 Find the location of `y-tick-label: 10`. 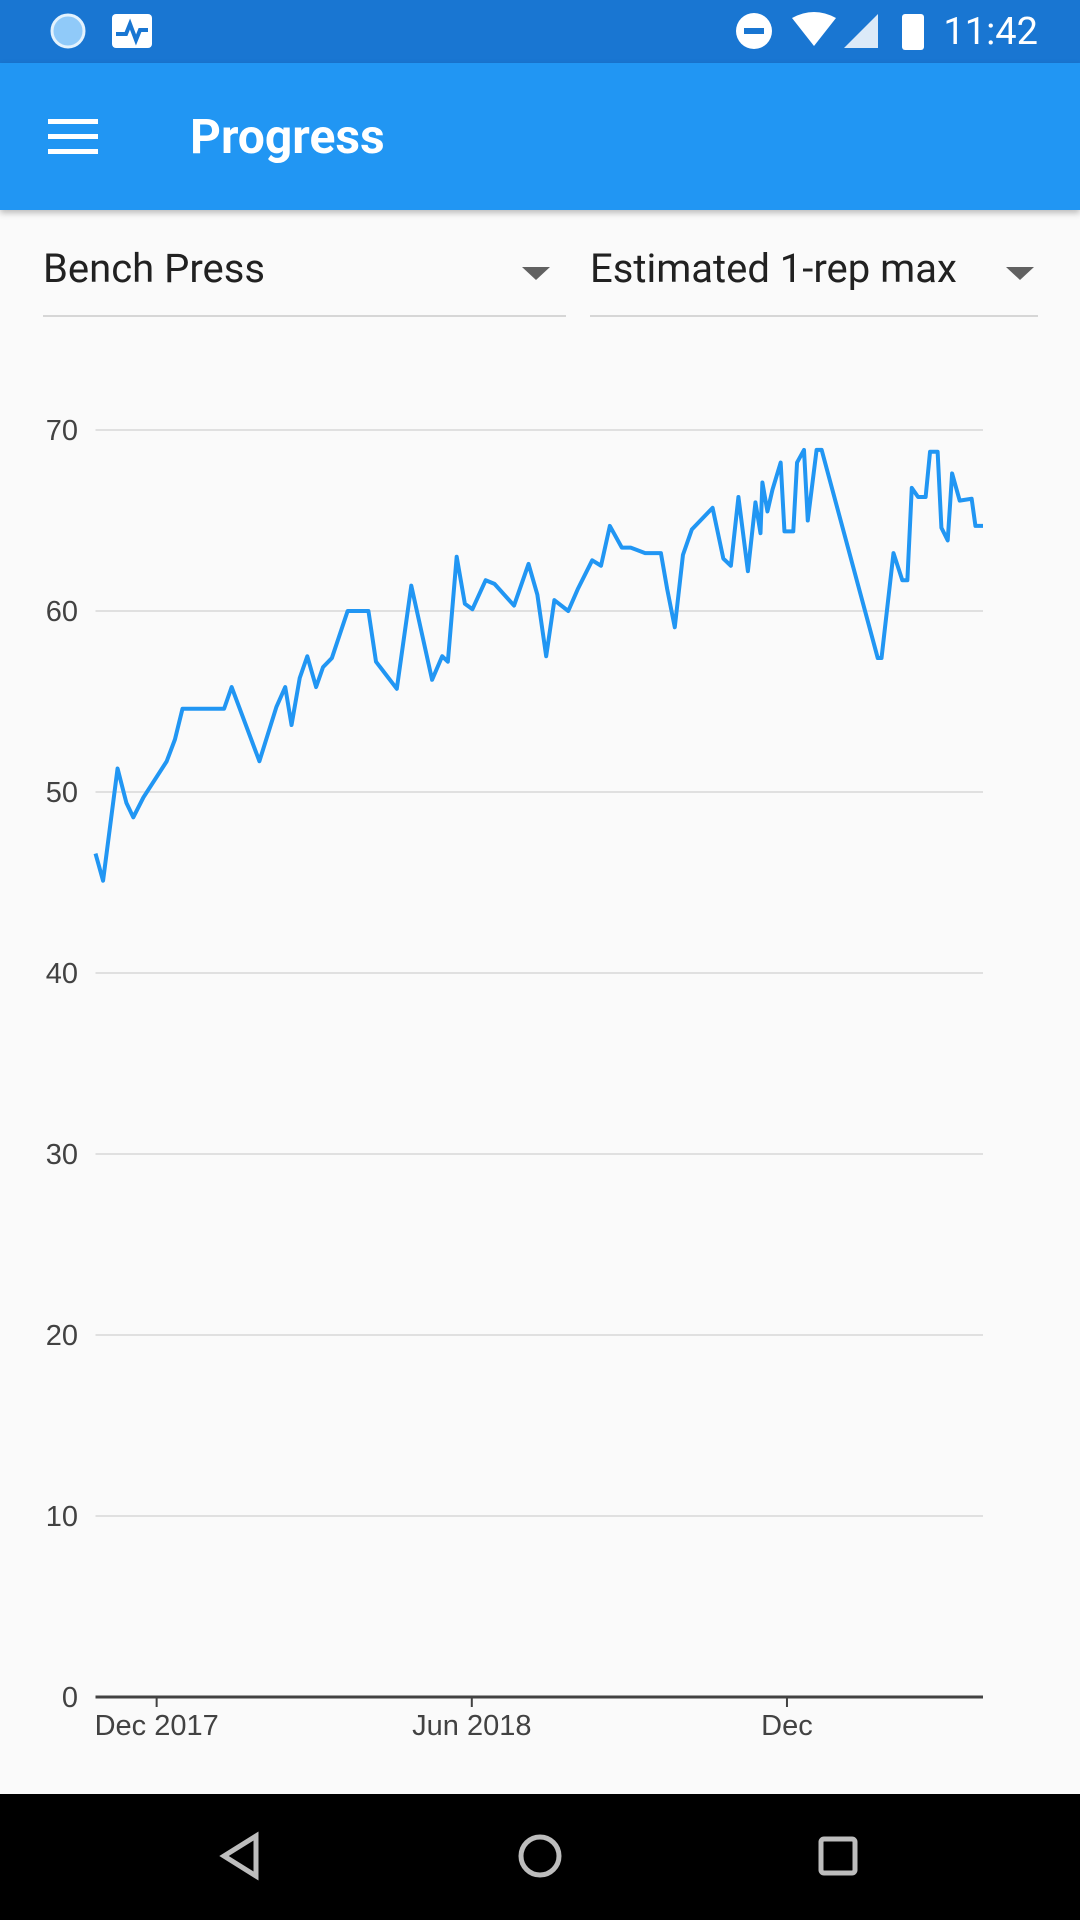

y-tick-label: 10 is located at coordinates (62, 1517).